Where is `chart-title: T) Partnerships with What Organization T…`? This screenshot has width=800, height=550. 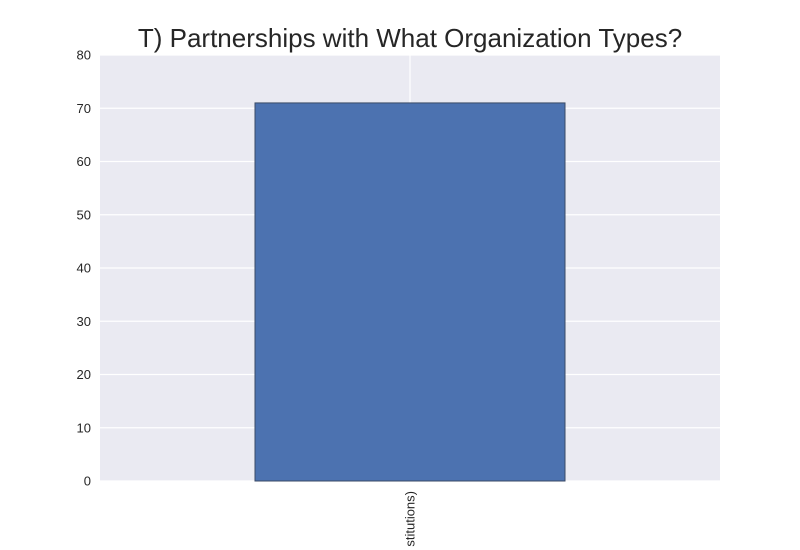
chart-title: T) Partnerships with What Organization T… is located at coordinates (410, 38).